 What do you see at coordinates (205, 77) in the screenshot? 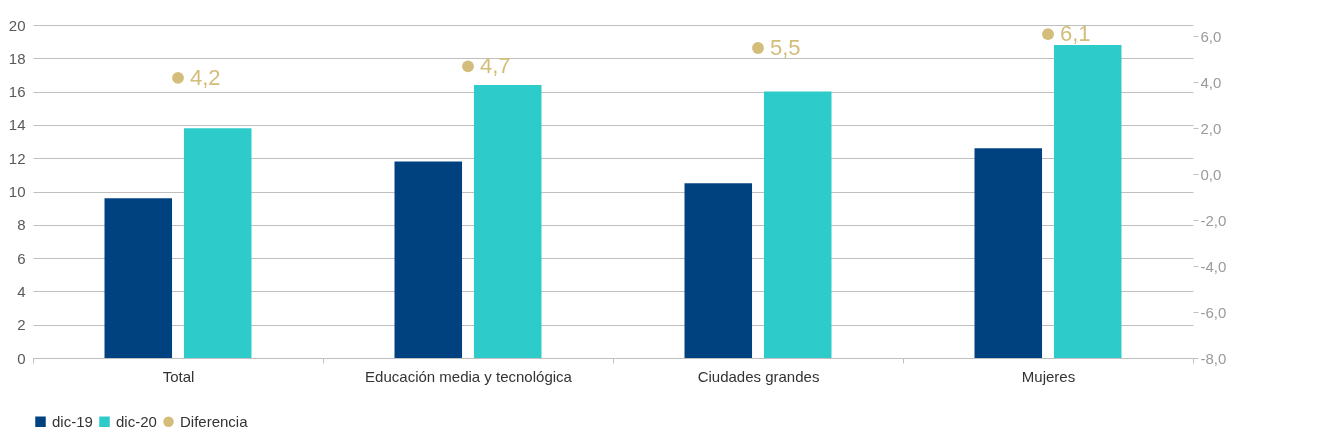
I see `data-label: 4,2` at bounding box center [205, 77].